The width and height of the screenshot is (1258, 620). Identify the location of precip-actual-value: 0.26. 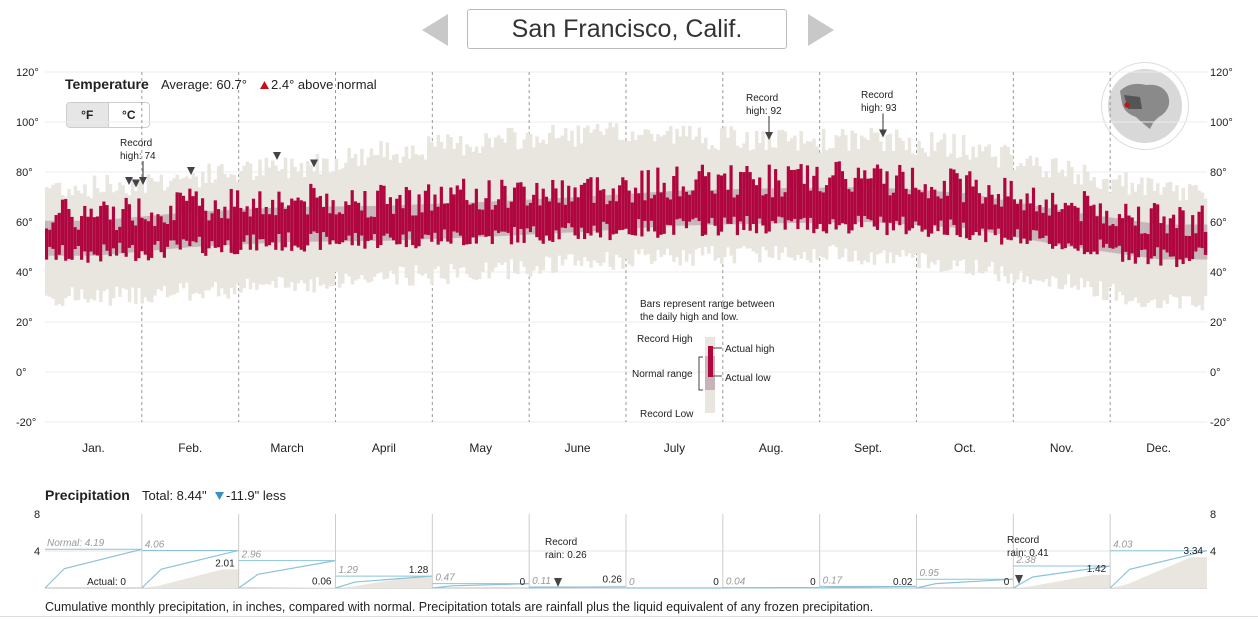
(613, 580).